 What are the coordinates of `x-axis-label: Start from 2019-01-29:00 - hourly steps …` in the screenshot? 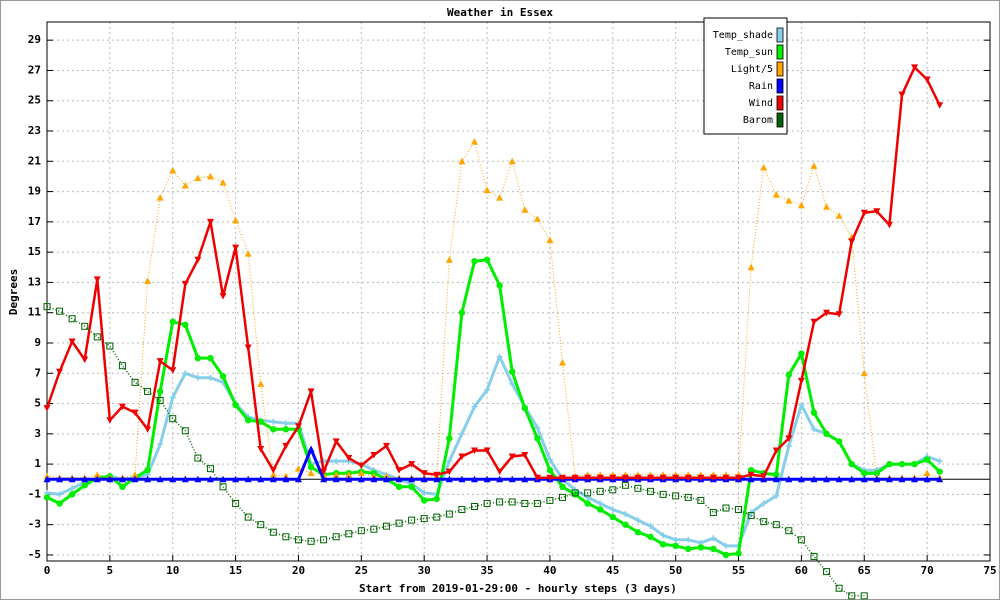 It's located at (518, 588).